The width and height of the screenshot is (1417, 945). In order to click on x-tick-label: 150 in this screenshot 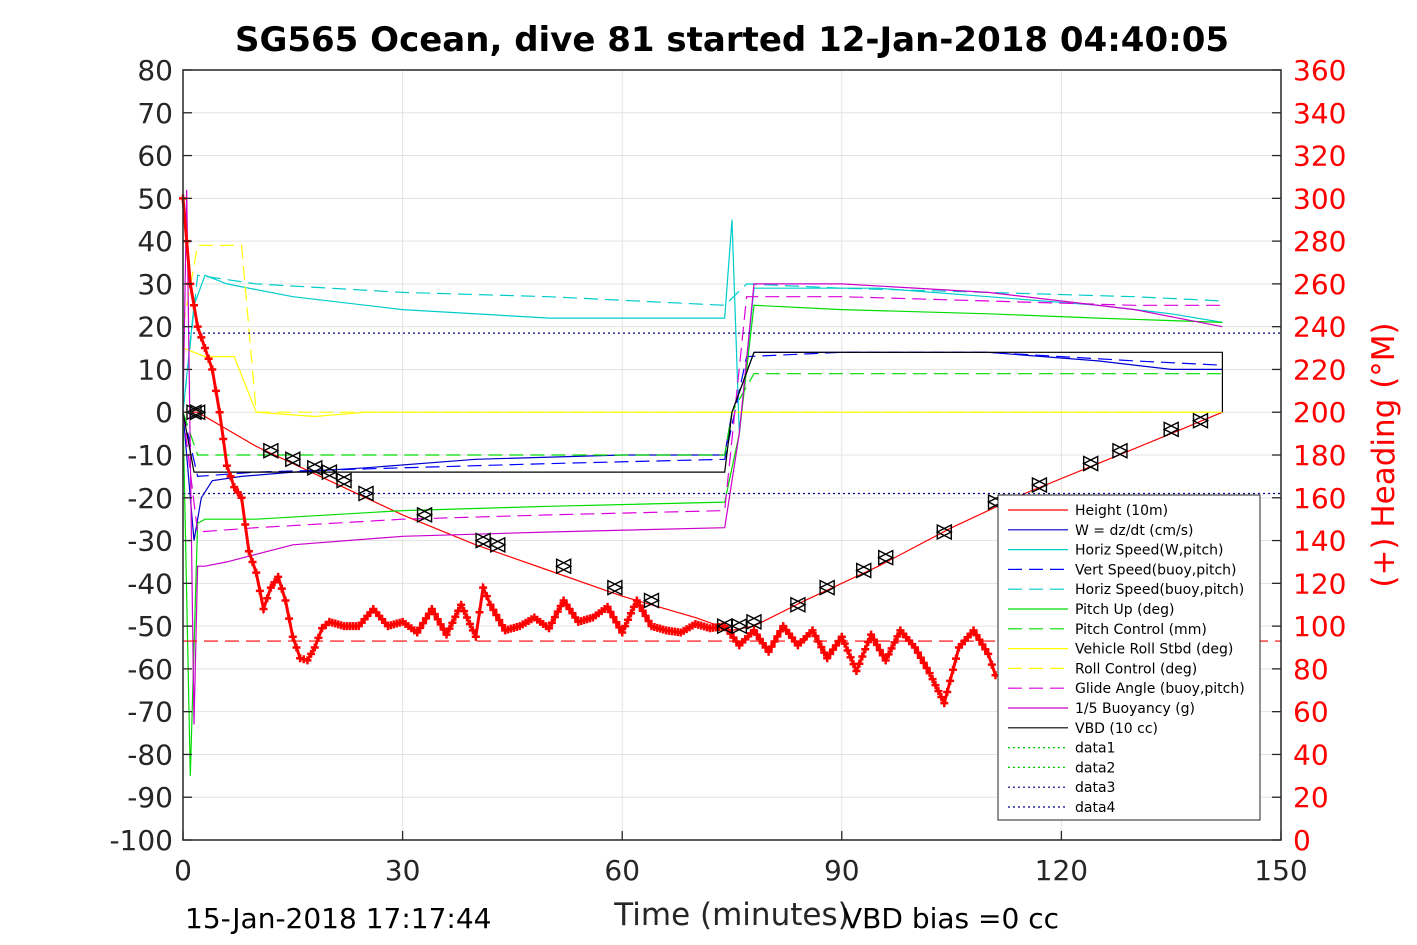, I will do `click(1280, 870)`.